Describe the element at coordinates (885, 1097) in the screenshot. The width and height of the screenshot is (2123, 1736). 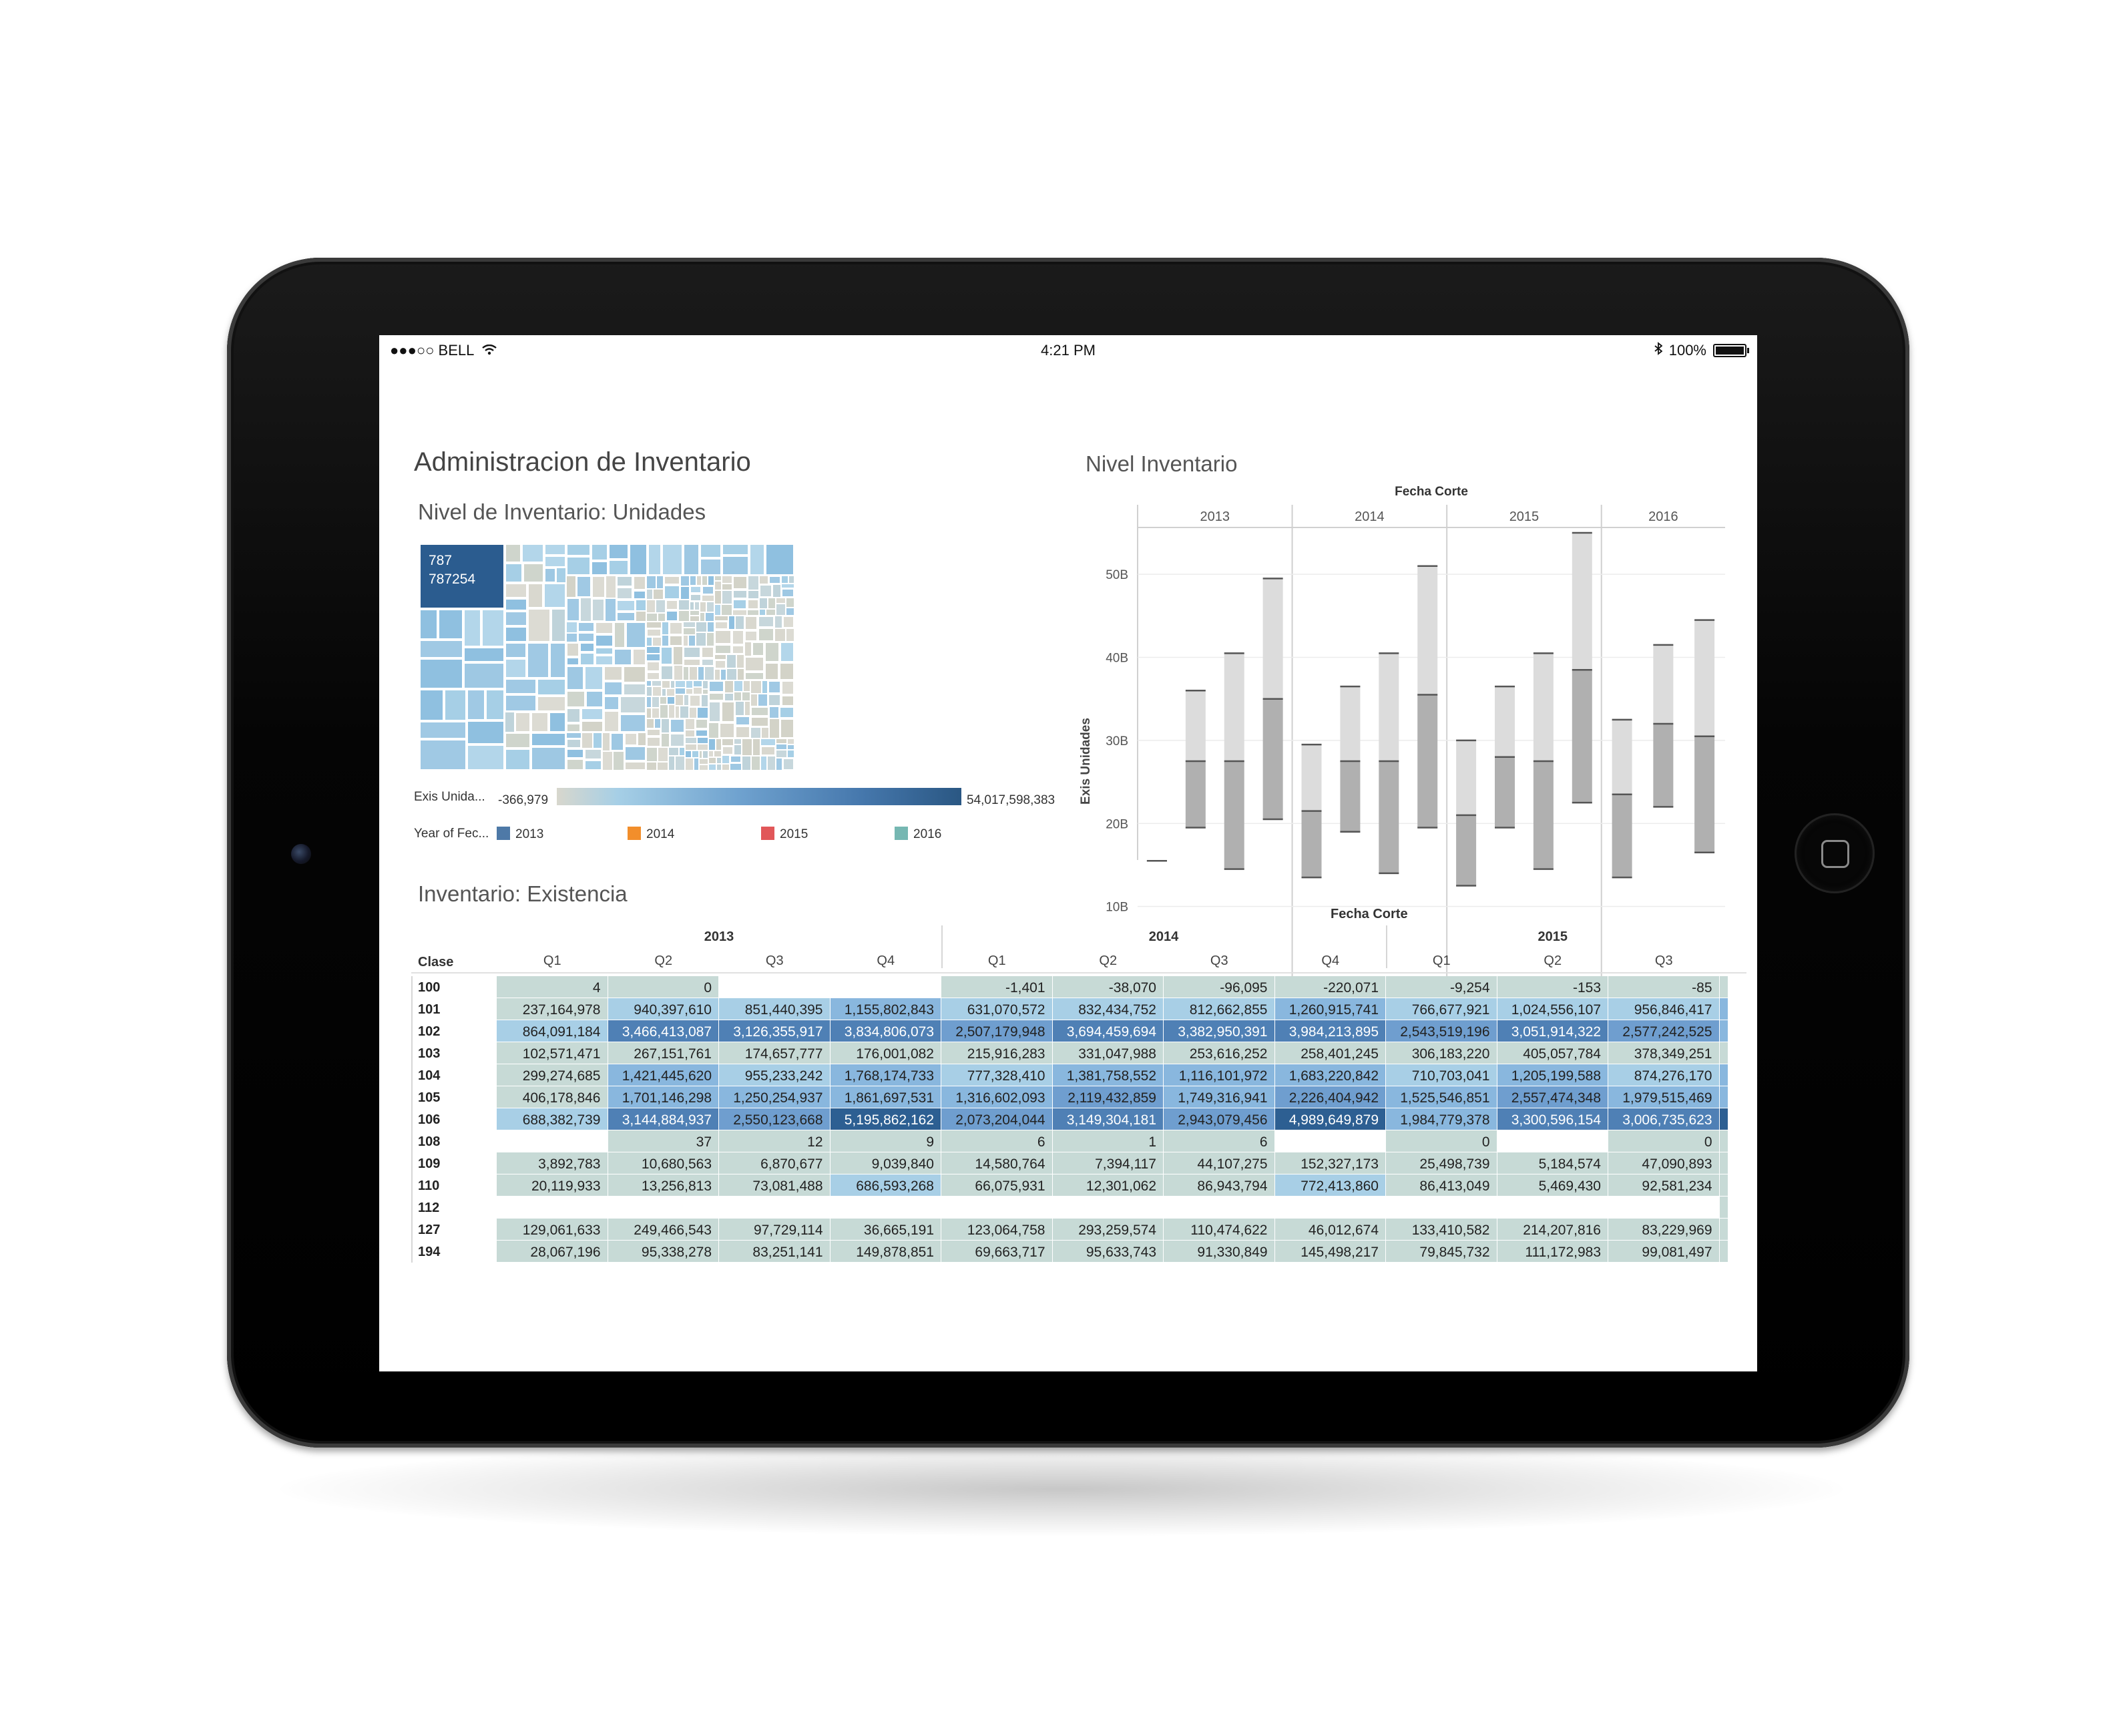
I see `table-cell: 1,861,697,531` at that location.